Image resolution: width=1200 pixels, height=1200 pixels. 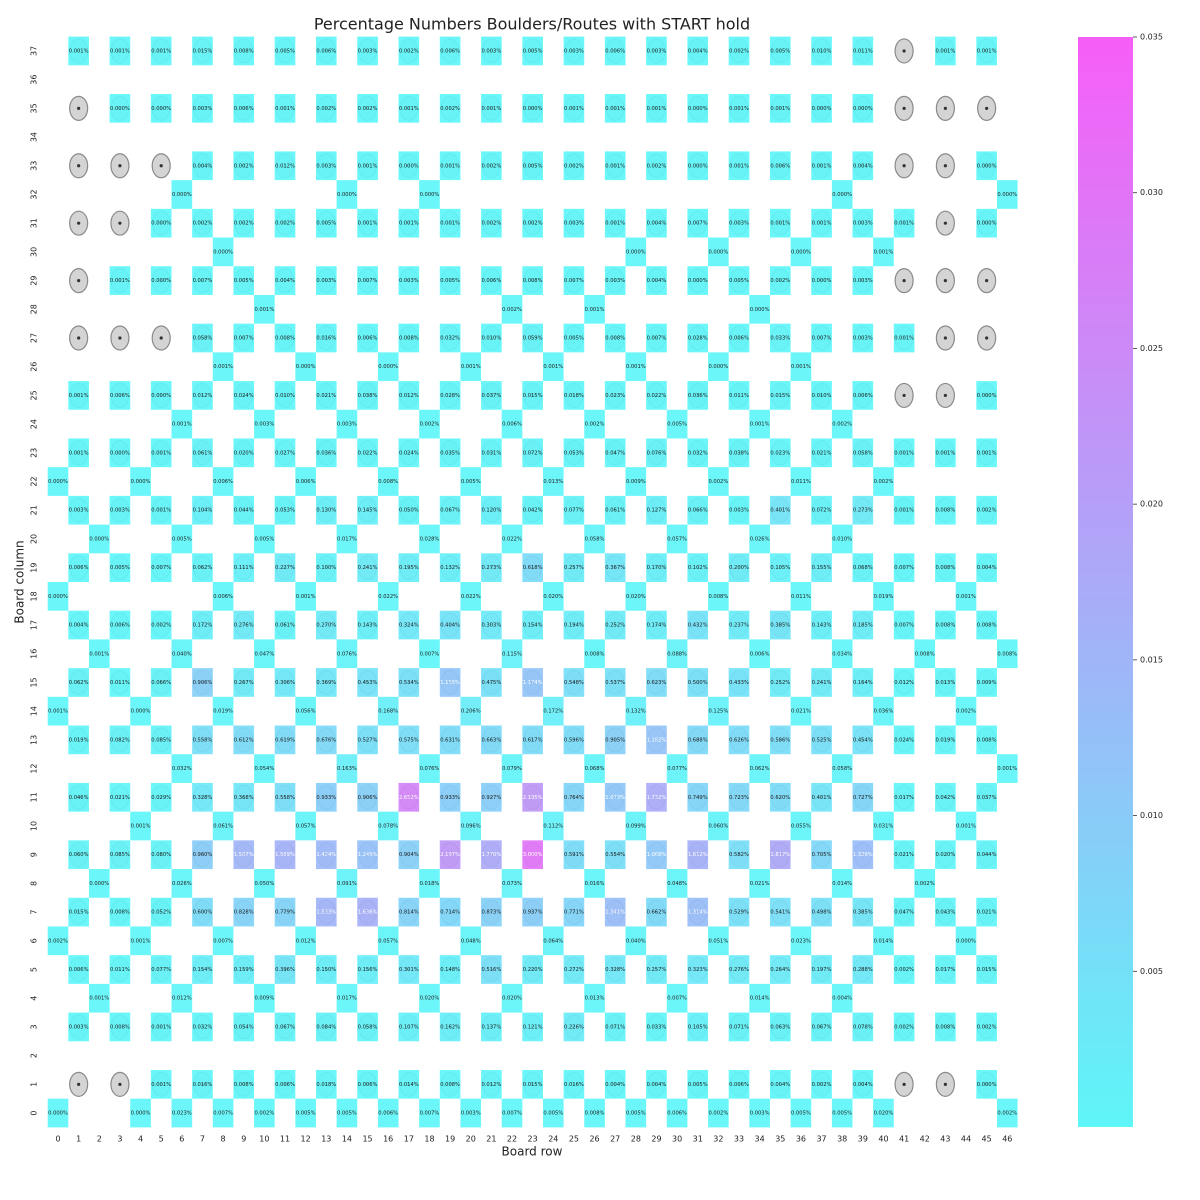 What do you see at coordinates (450, 626) in the screenshot?
I see `cell-label: 0.404%` at bounding box center [450, 626].